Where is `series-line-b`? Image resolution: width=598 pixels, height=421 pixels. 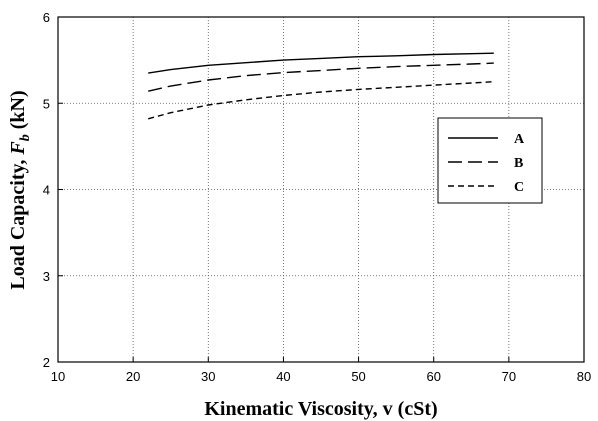 series-line-b is located at coordinates (321, 77).